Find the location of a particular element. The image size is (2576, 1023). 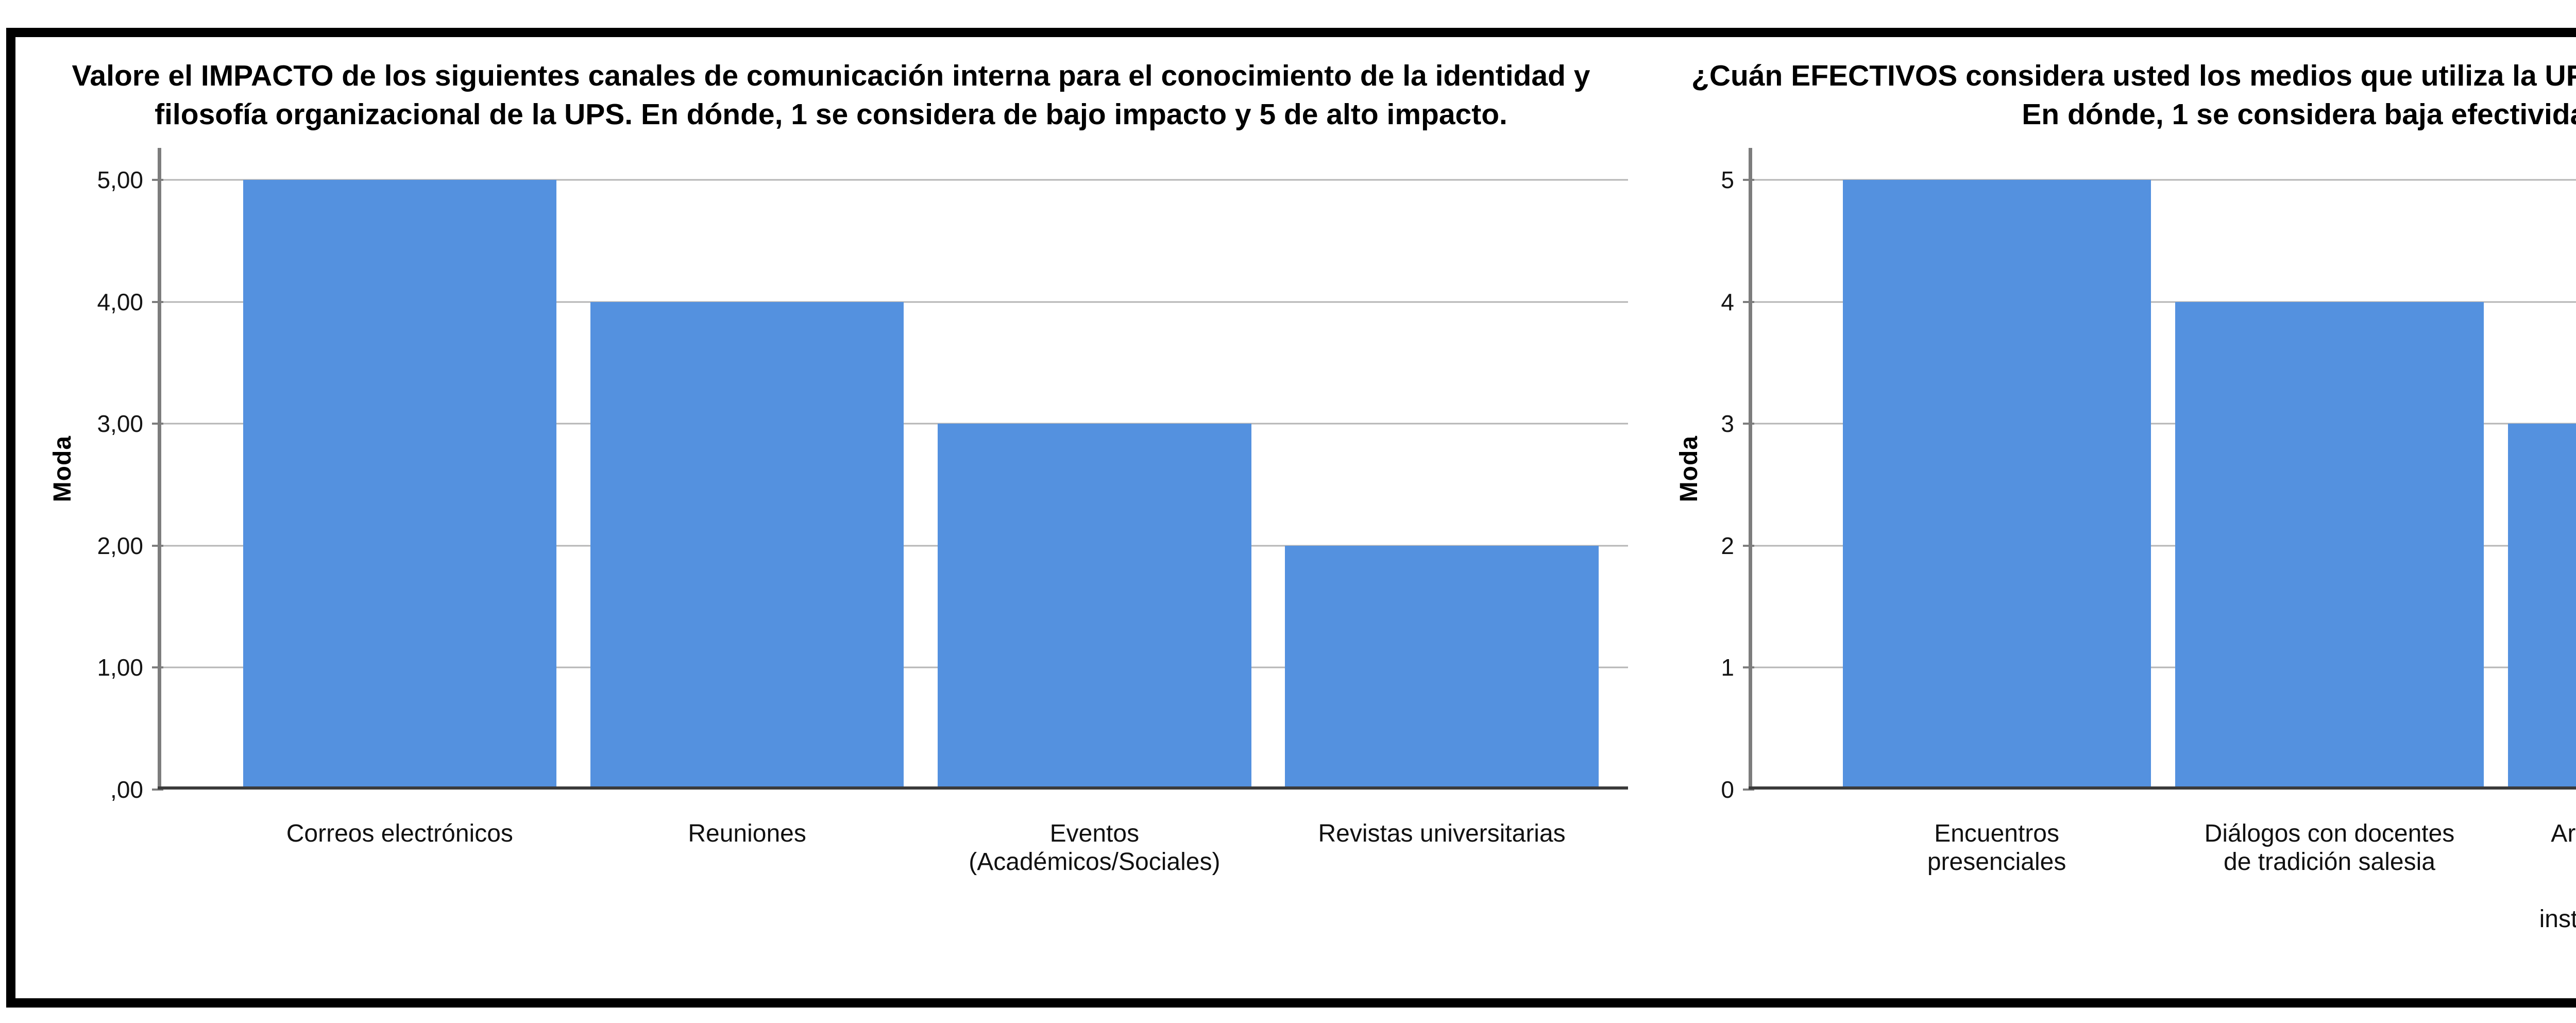

y-axis-ticks: 5,00 4,00 3,00 2,00 1,00 ,00 is located at coordinates (124, 475).